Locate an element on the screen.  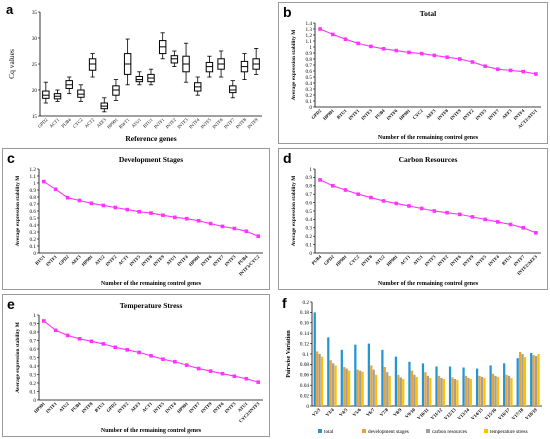
x-tick-label: INTF5 is located at coordinates (134, 260).